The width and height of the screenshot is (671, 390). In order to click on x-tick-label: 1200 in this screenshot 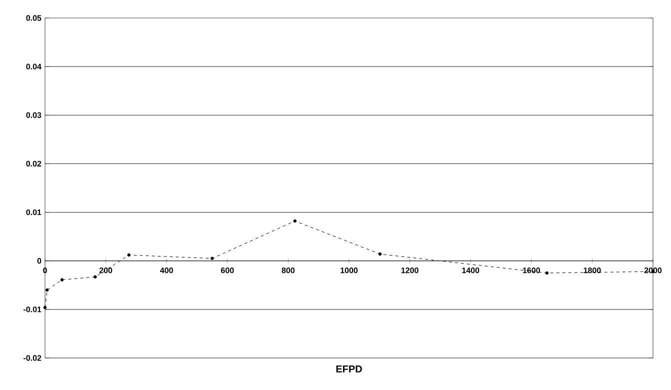, I will do `click(409, 271)`.